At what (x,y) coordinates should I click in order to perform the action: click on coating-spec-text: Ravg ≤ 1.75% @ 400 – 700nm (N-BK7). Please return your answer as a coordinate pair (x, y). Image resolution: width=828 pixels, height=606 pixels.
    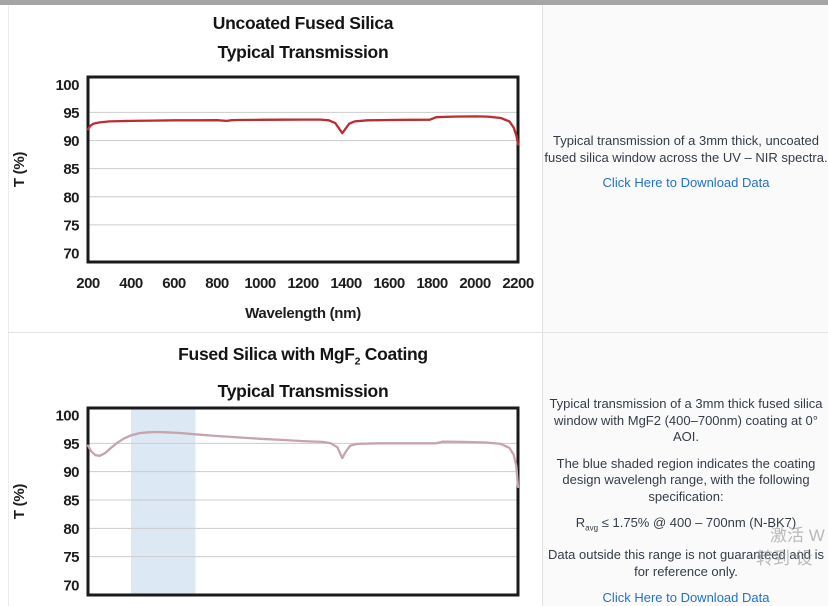
    Looking at the image, I should click on (686, 524).